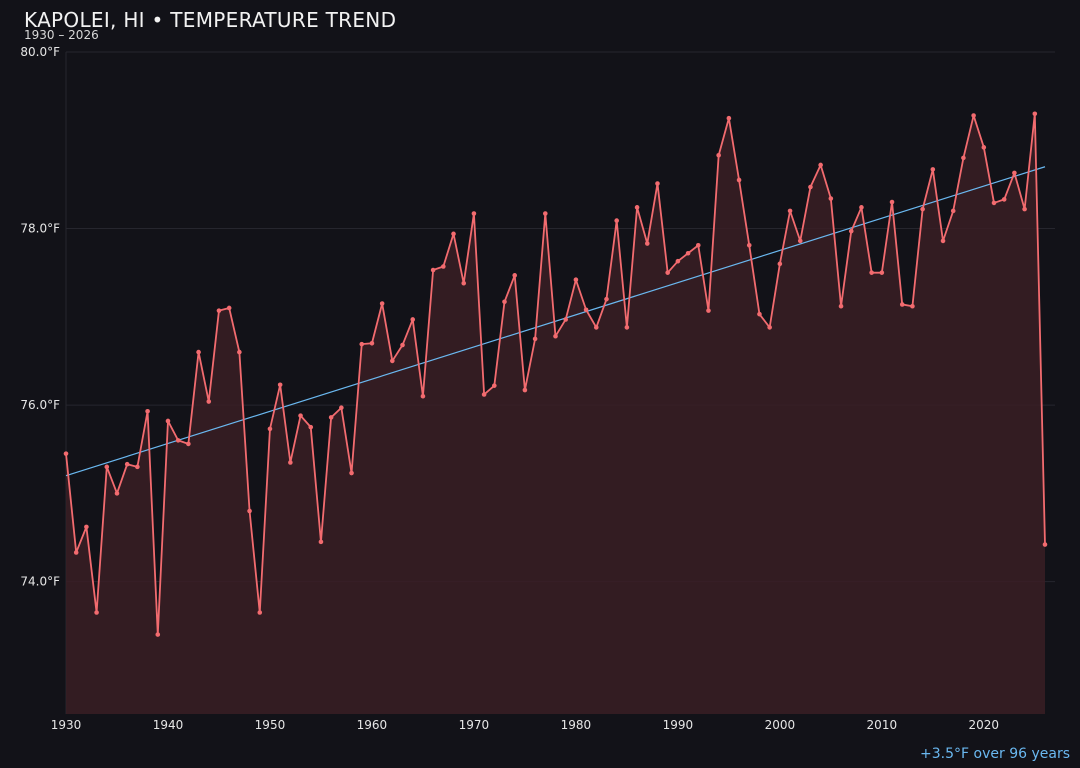  What do you see at coordinates (984, 725) in the screenshot?
I see `x-tick-label: 2020` at bounding box center [984, 725].